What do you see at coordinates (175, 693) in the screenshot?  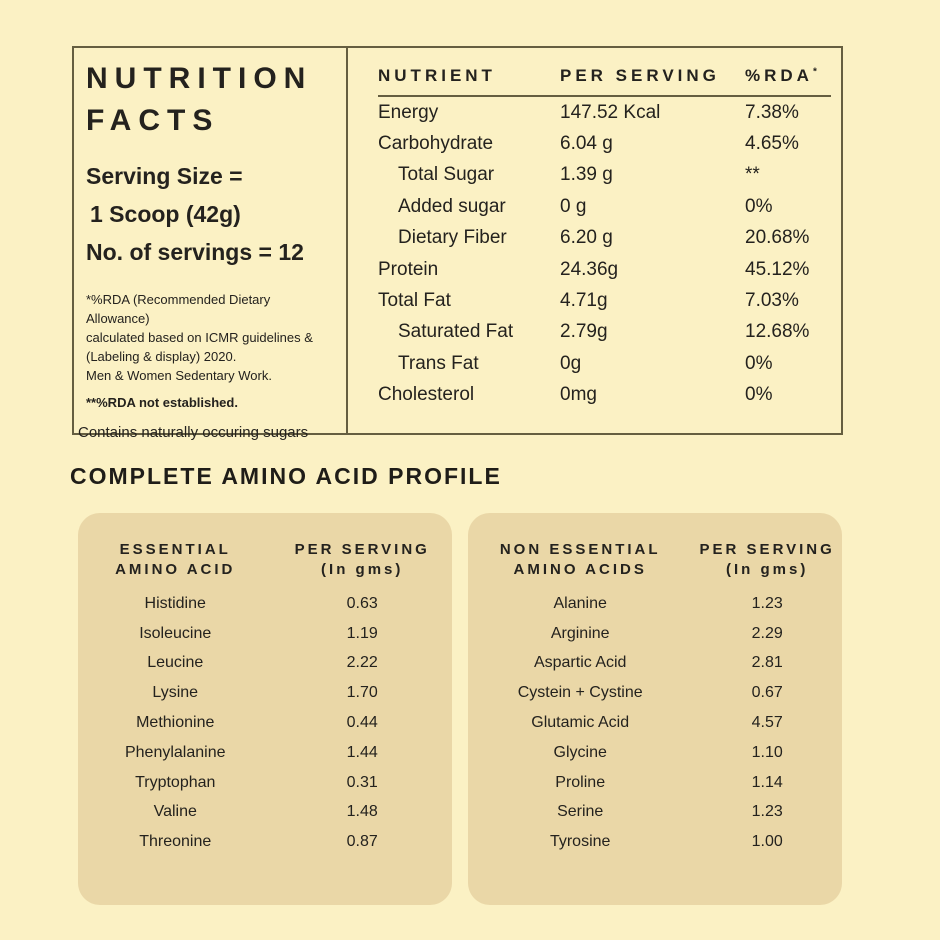 I see `amino-name: Lysine` at bounding box center [175, 693].